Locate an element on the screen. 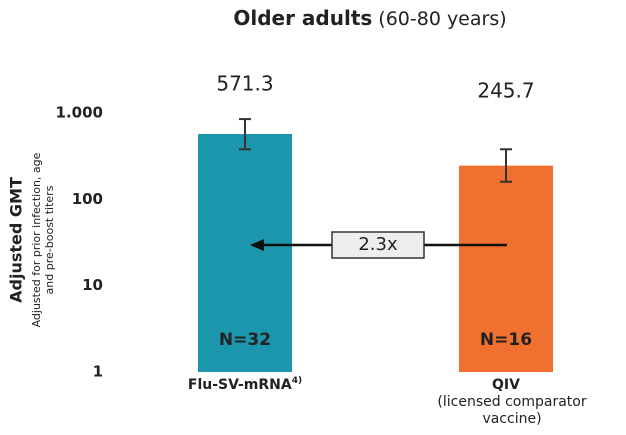  y-tick-label: 1.000 is located at coordinates (79, 113).